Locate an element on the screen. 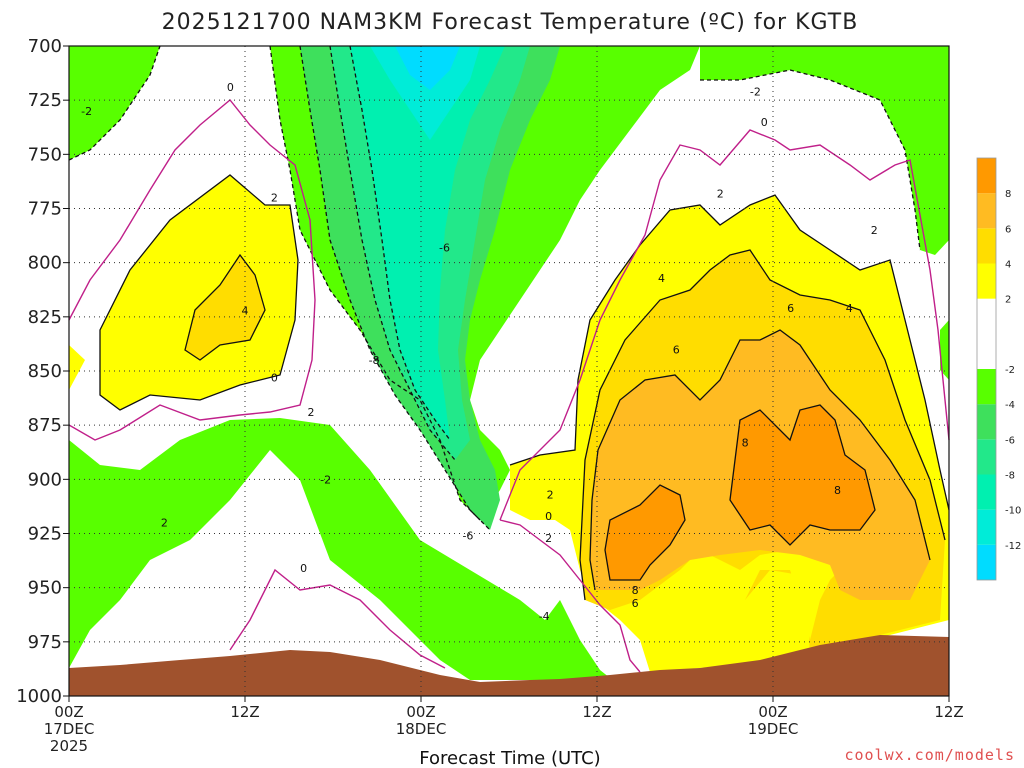 The height and width of the screenshot is (768, 1024). contour-plus8-right-a is located at coordinates (645, 532).